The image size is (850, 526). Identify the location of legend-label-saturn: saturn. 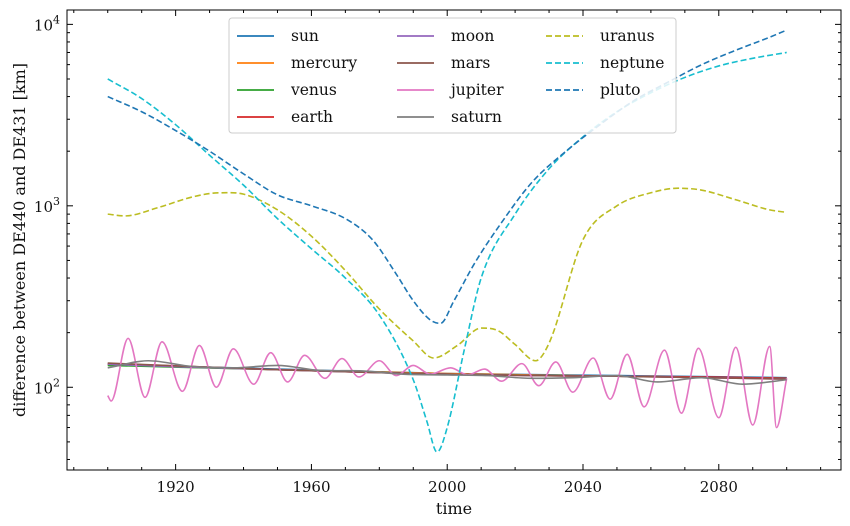
(476, 117).